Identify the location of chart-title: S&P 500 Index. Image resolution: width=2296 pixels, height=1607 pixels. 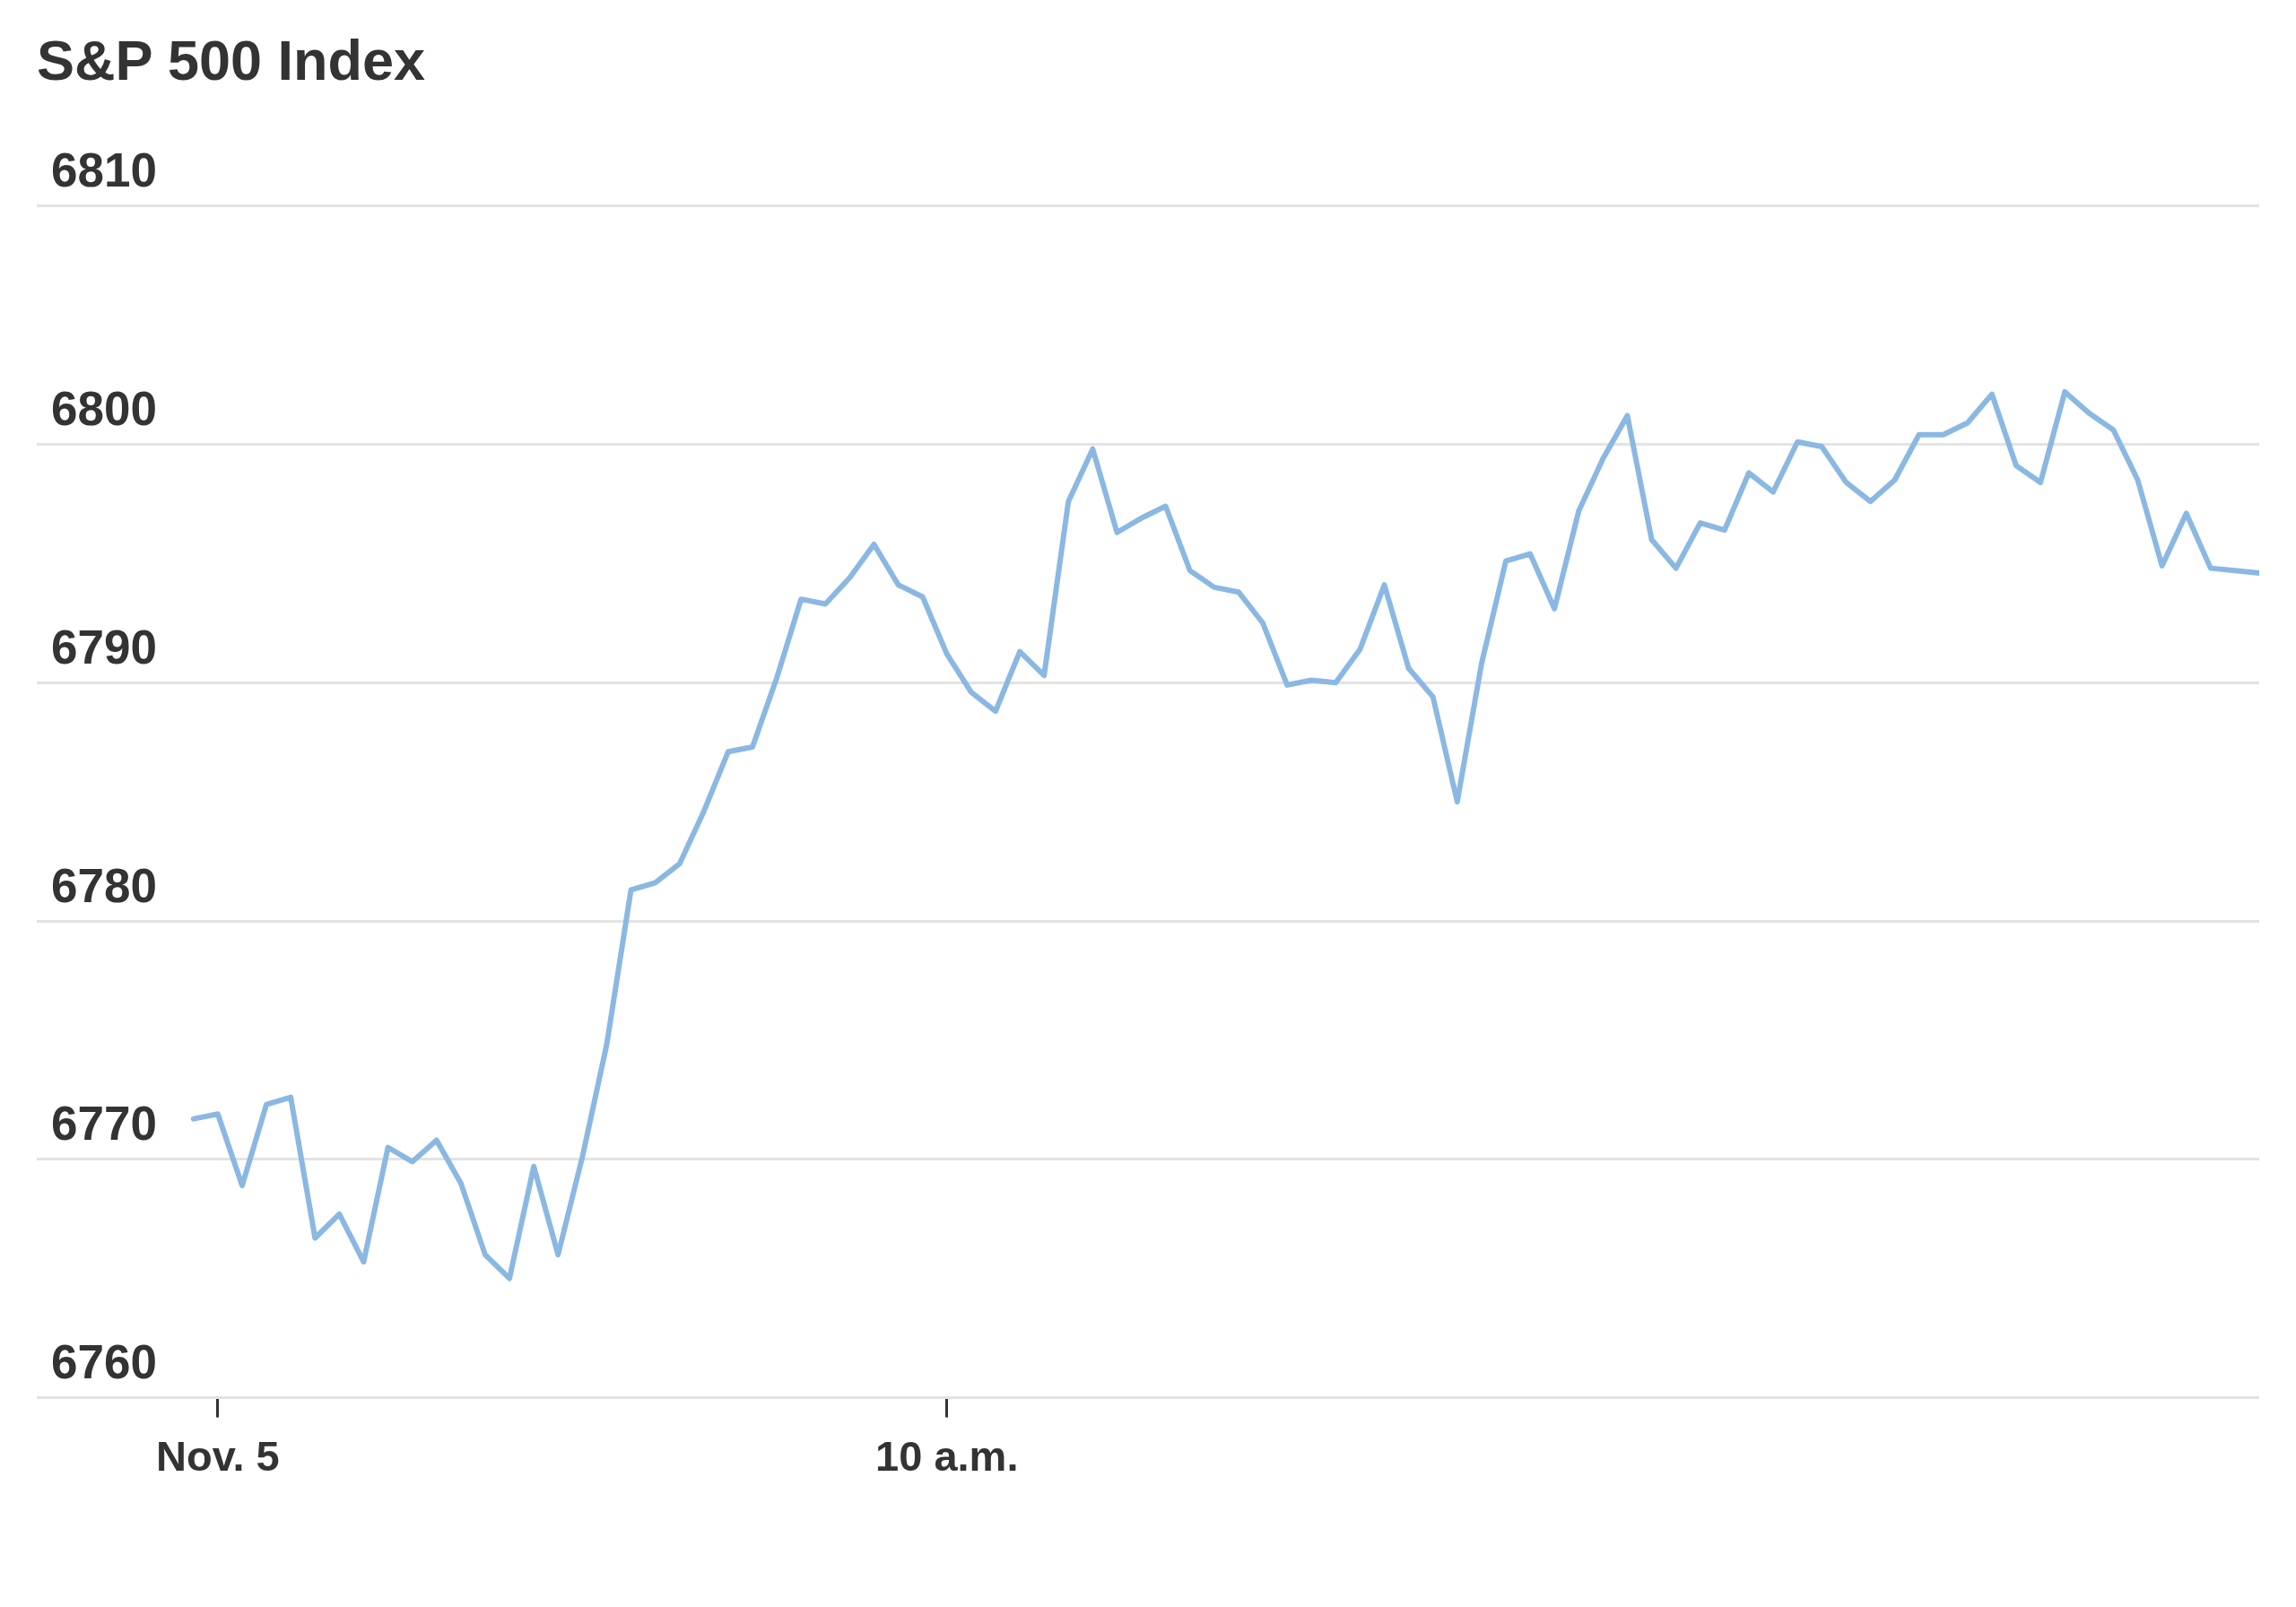
(231, 61).